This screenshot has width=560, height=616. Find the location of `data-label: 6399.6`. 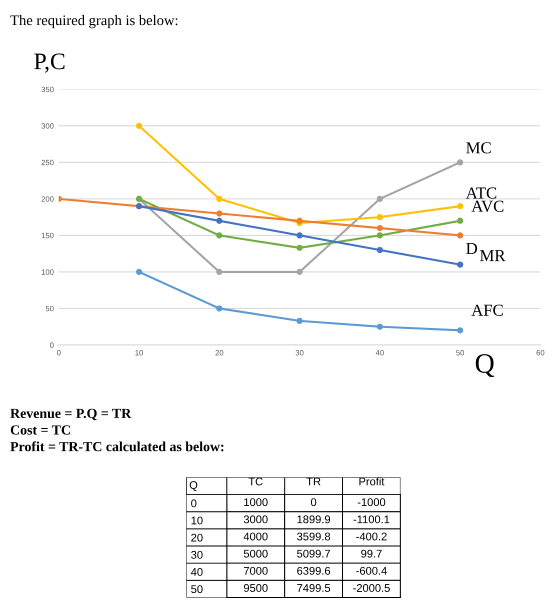

data-label: 6399.6 is located at coordinates (313, 570).